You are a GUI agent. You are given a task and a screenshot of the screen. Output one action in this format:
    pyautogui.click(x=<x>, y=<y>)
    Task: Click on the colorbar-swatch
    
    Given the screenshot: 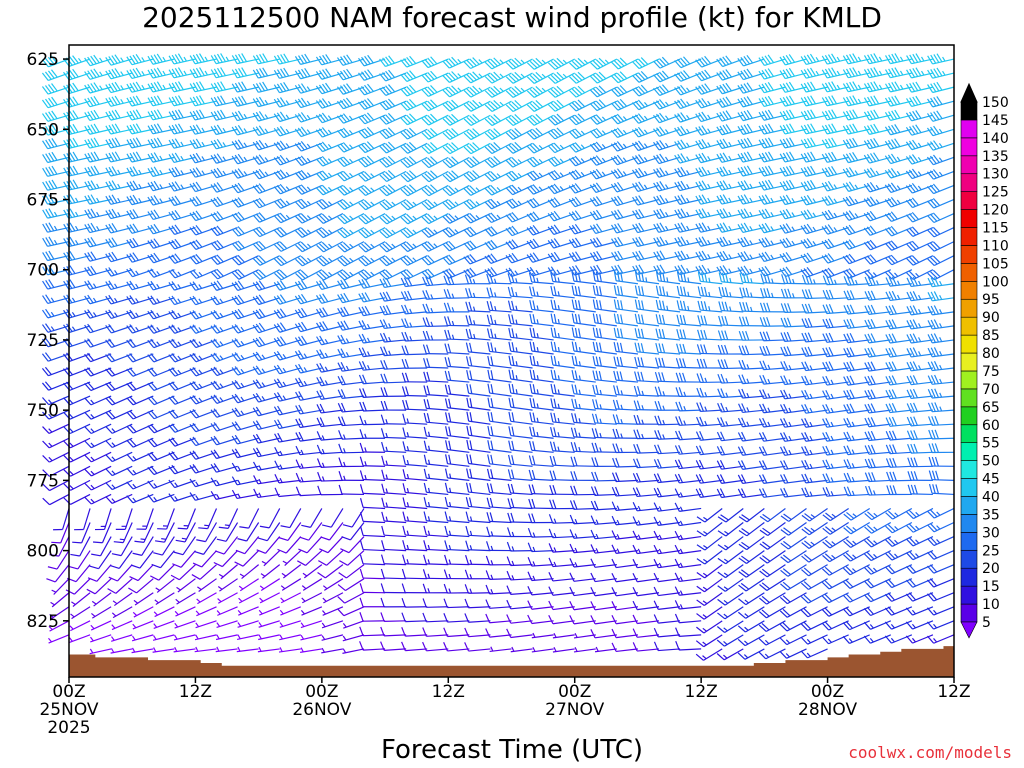 What is the action you would take?
    pyautogui.click(x=969, y=487)
    